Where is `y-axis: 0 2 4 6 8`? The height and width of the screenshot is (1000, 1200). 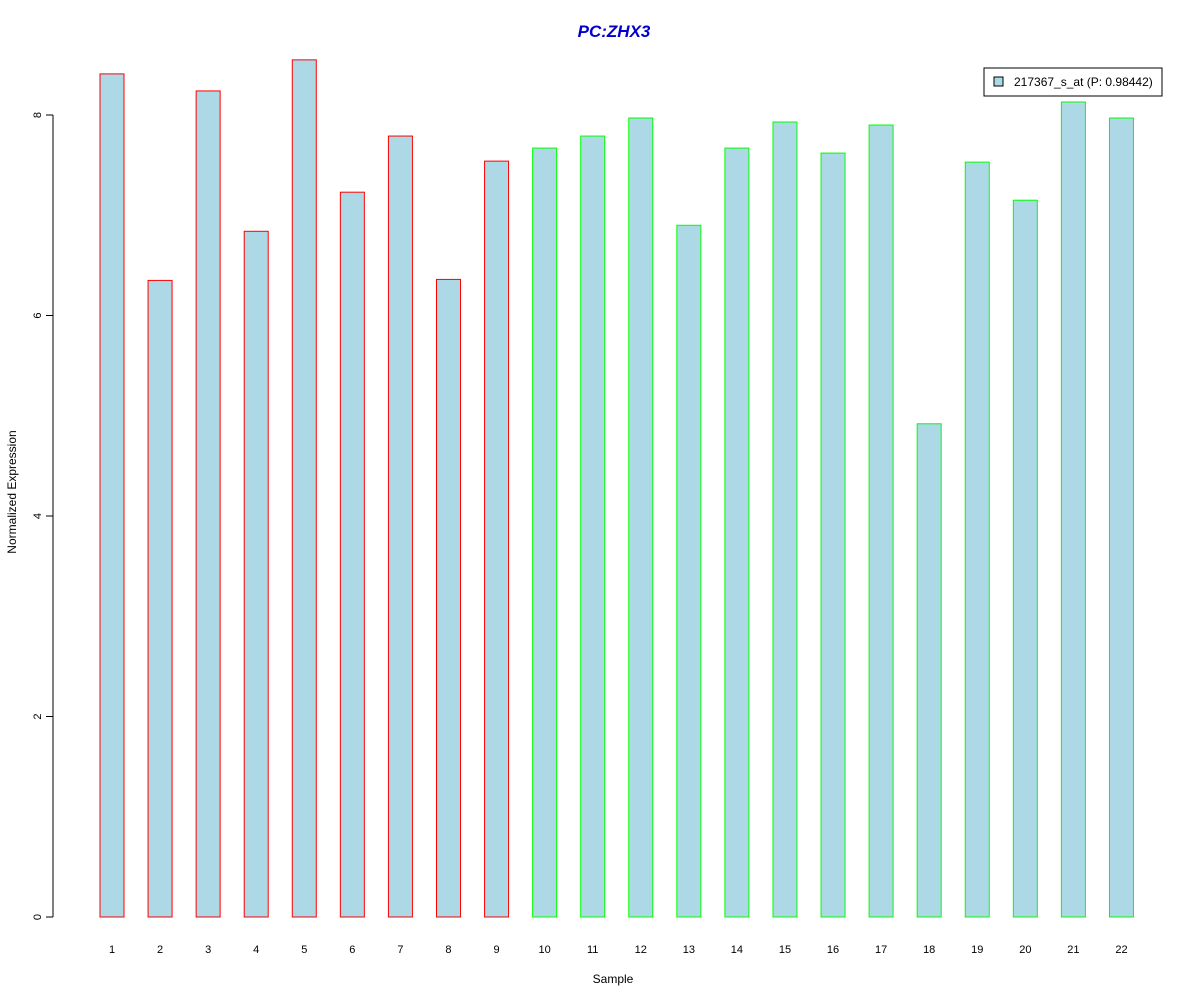
y-axis: 0 2 4 6 8 is located at coordinates (43, 516).